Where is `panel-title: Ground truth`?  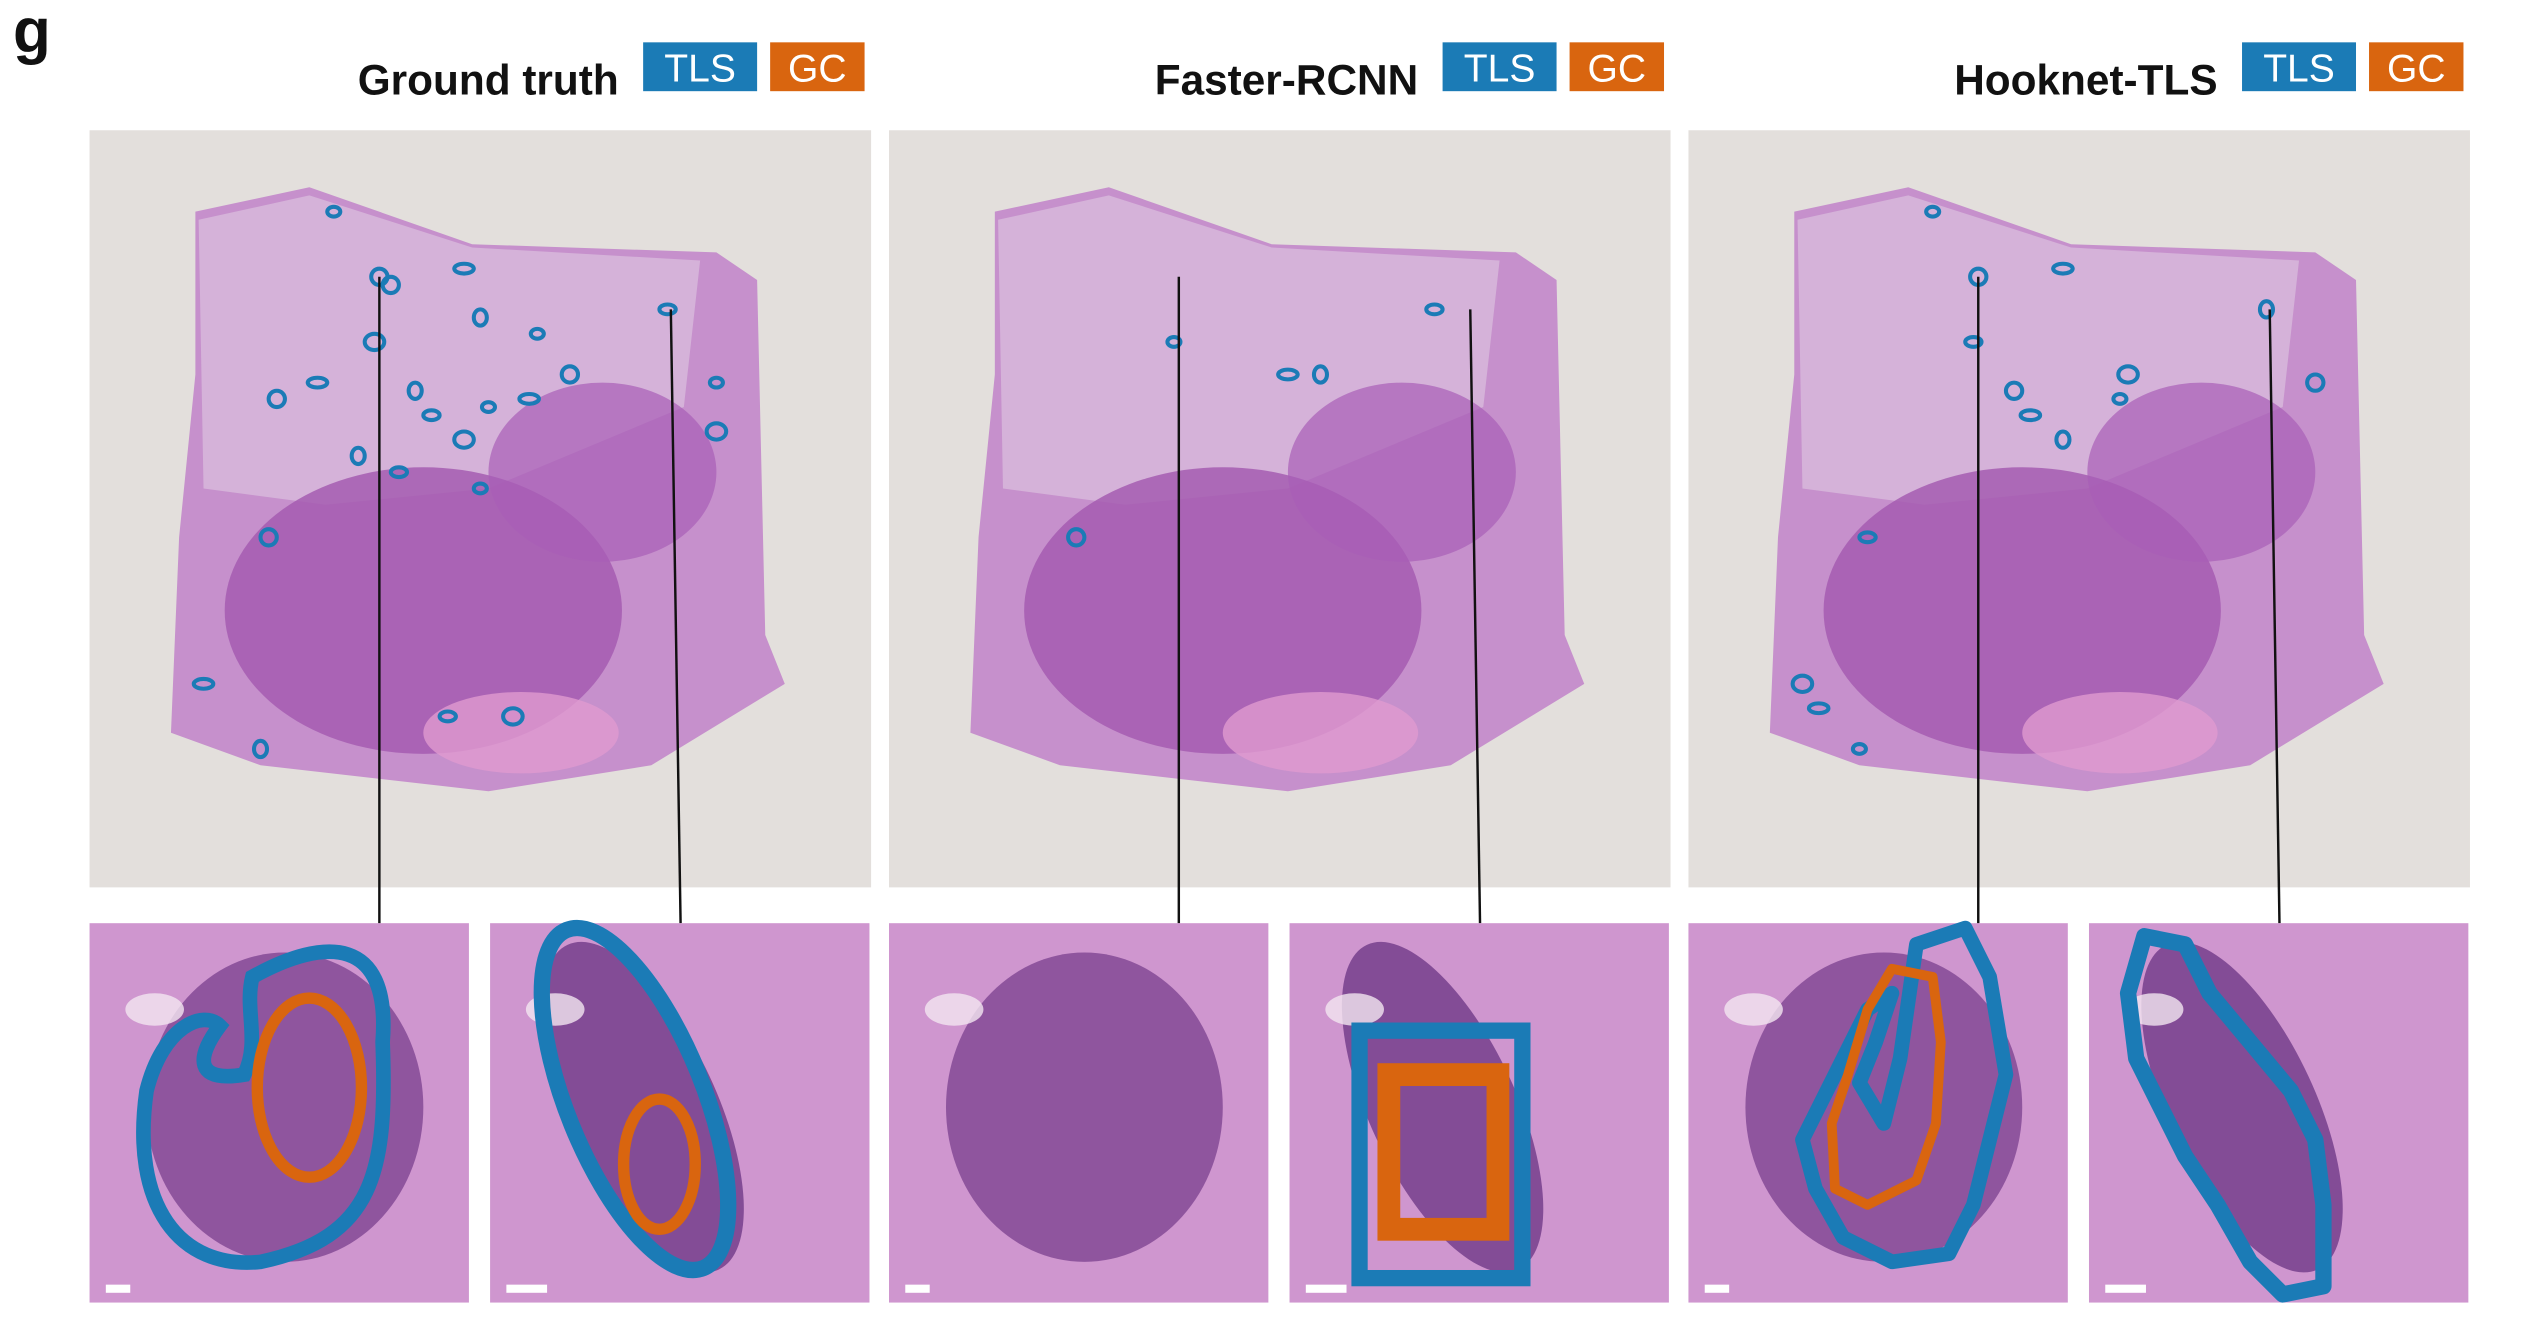 panel-title: Ground truth is located at coordinates (488, 79).